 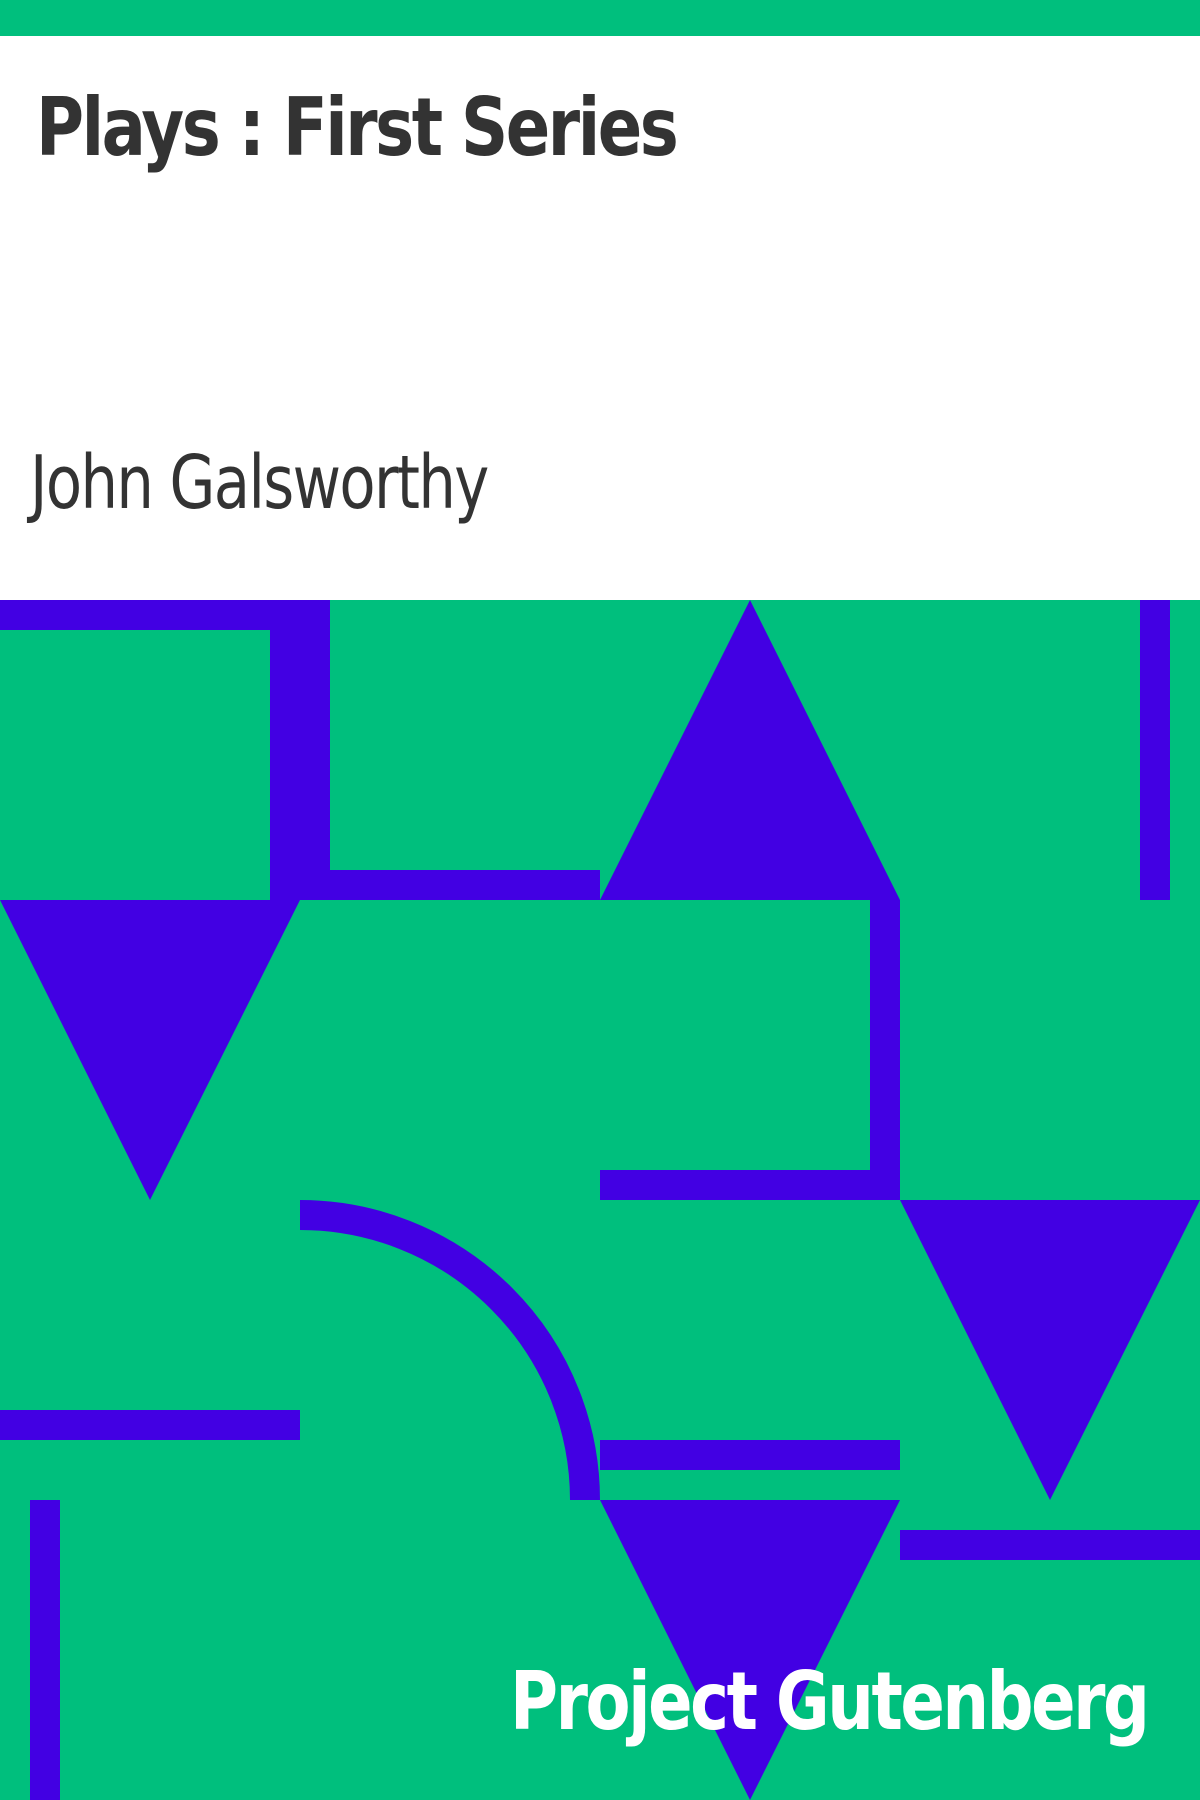 I want to click on pattern-arc, so click(x=449, y=1350).